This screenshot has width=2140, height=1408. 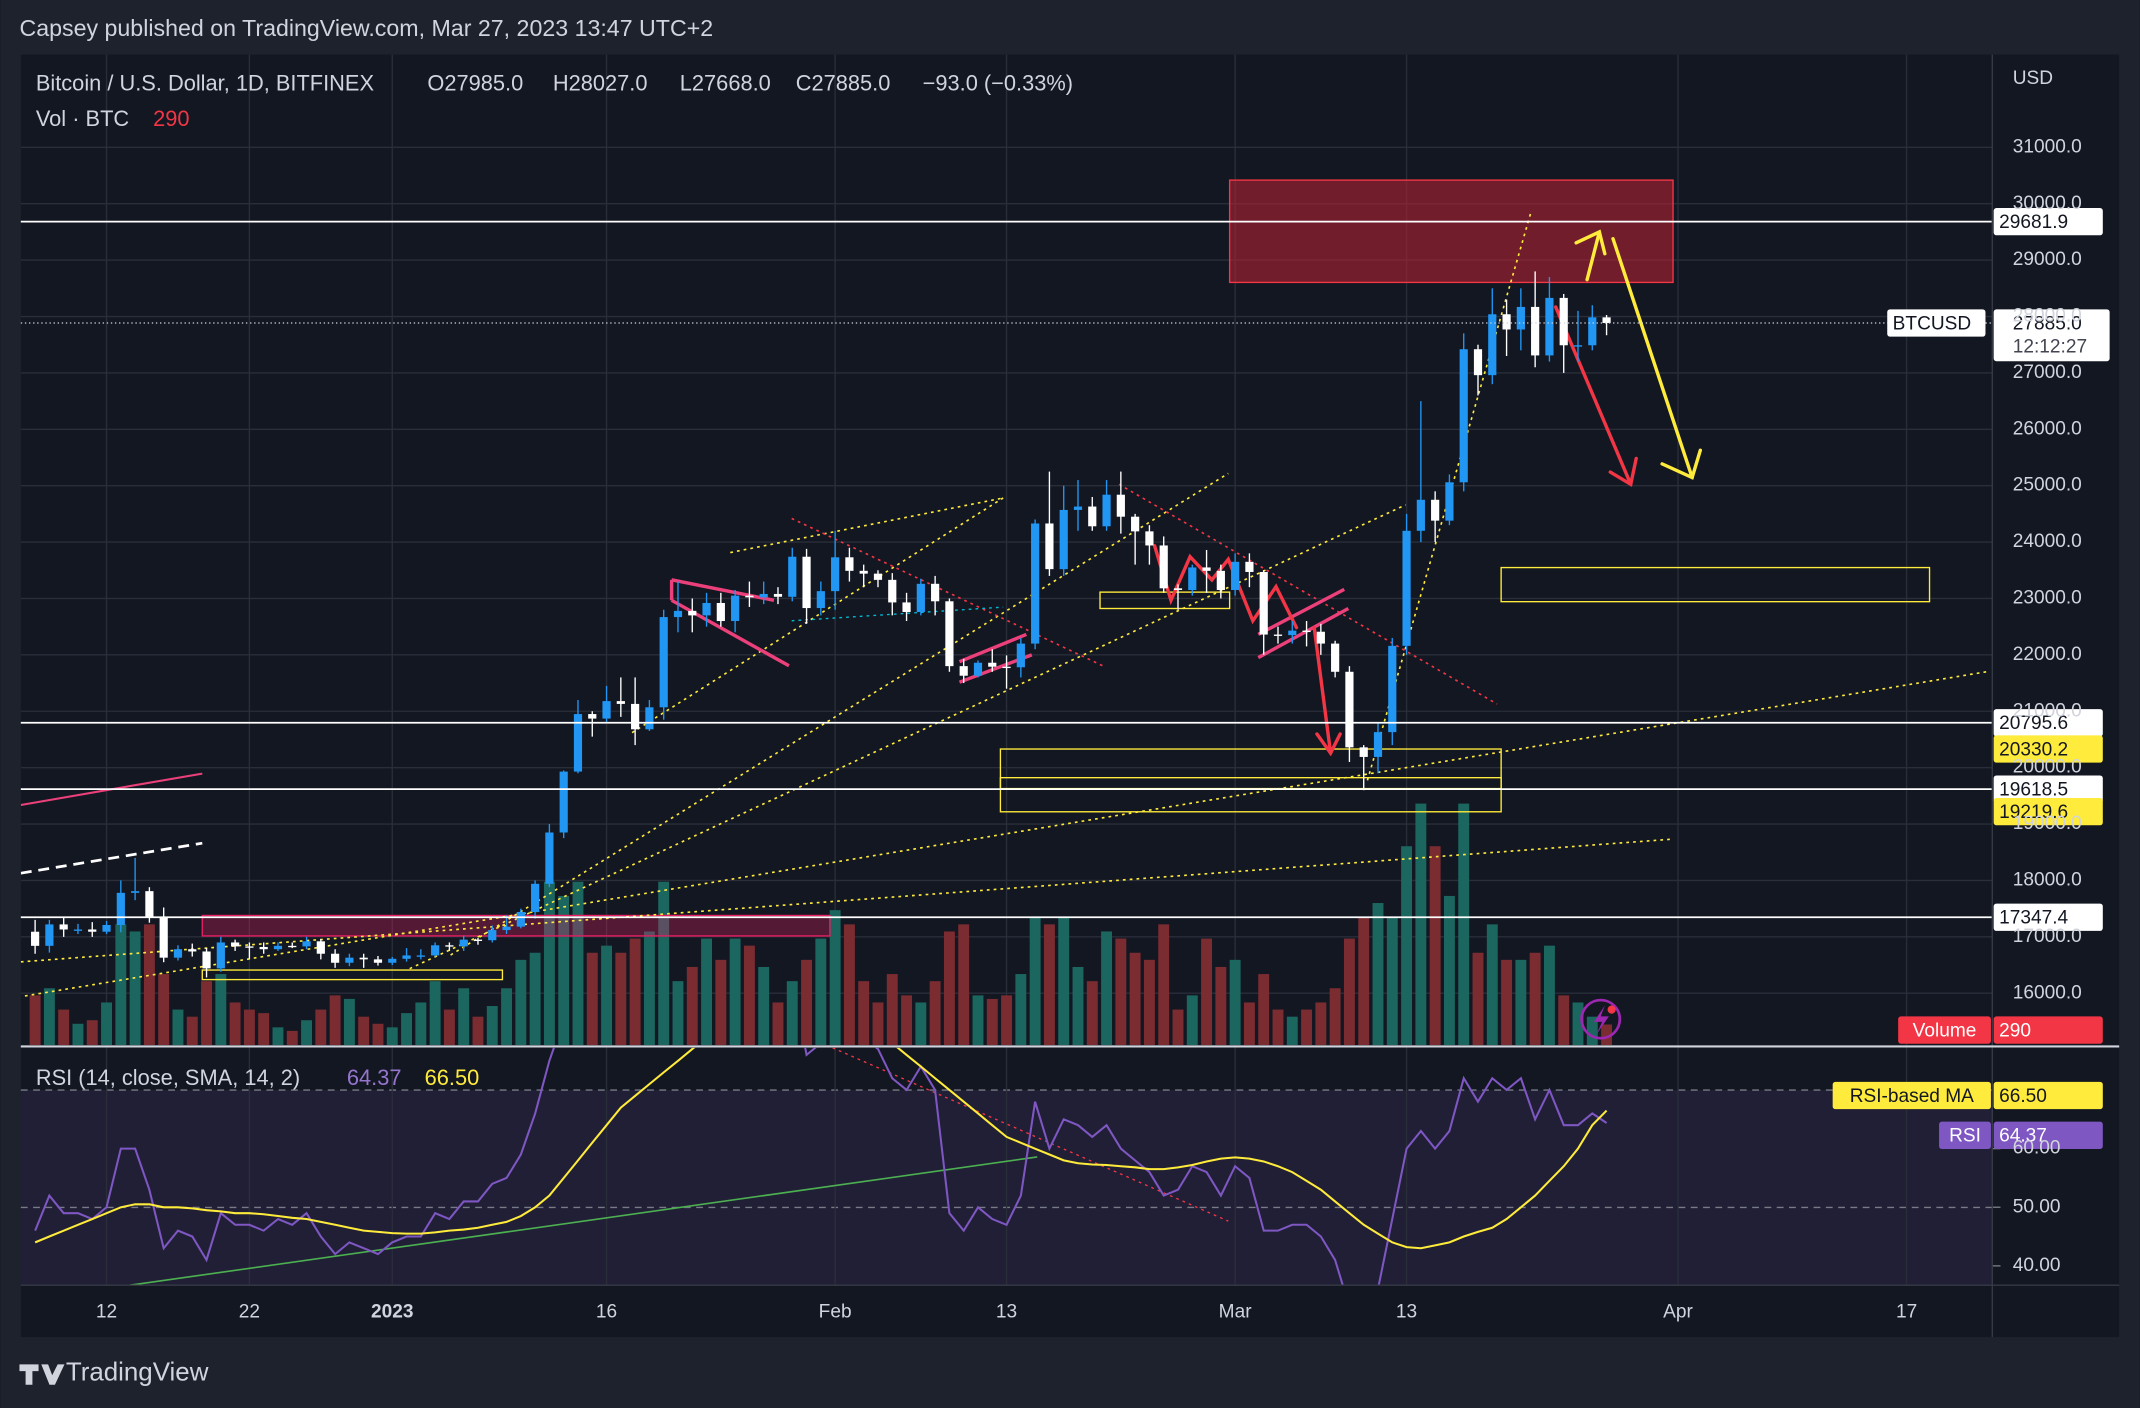 I want to click on rsi-value-tag: 64.37, so click(x=2023, y=1136).